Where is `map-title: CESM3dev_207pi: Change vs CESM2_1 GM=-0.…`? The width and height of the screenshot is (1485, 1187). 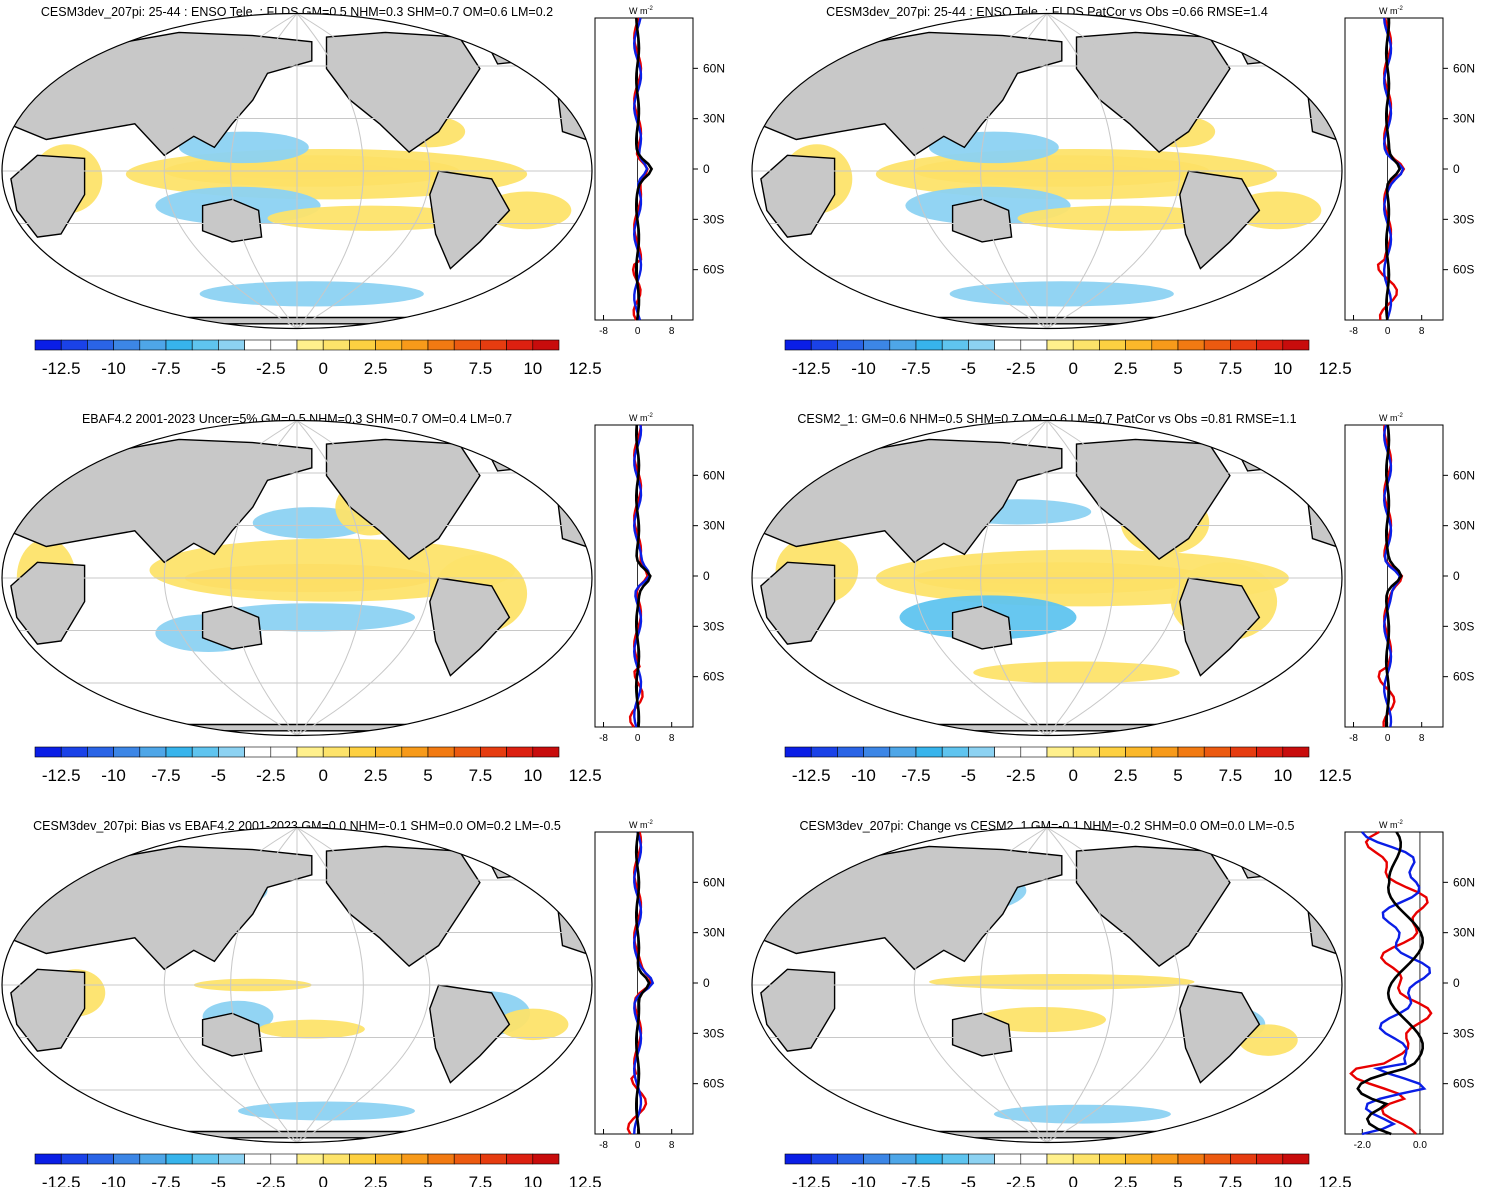 map-title: CESM3dev_207pi: Change vs CESM2_1 GM=-0.… is located at coordinates (1047, 826).